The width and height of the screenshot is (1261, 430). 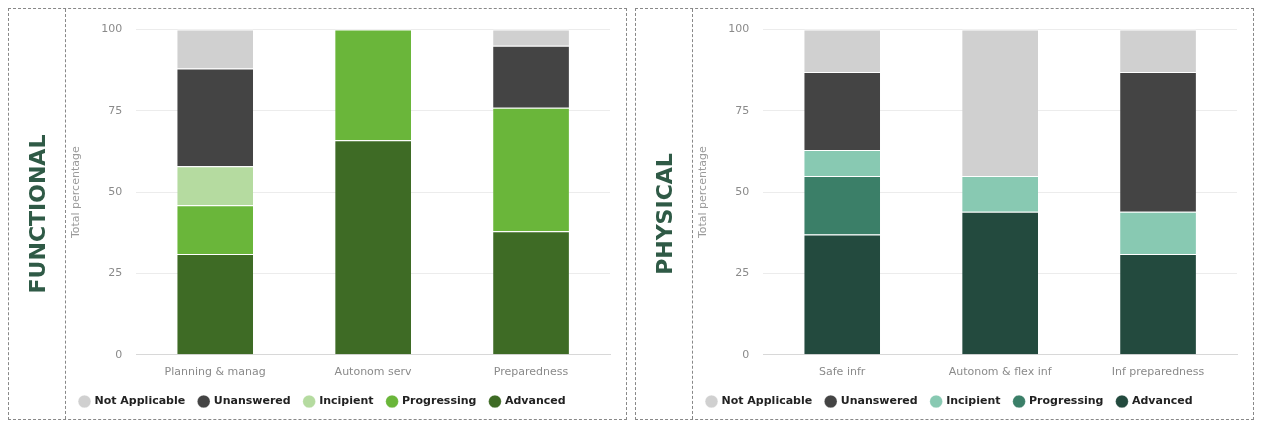 I want to click on x-tick-label: Autonom serv, so click(x=373, y=372).